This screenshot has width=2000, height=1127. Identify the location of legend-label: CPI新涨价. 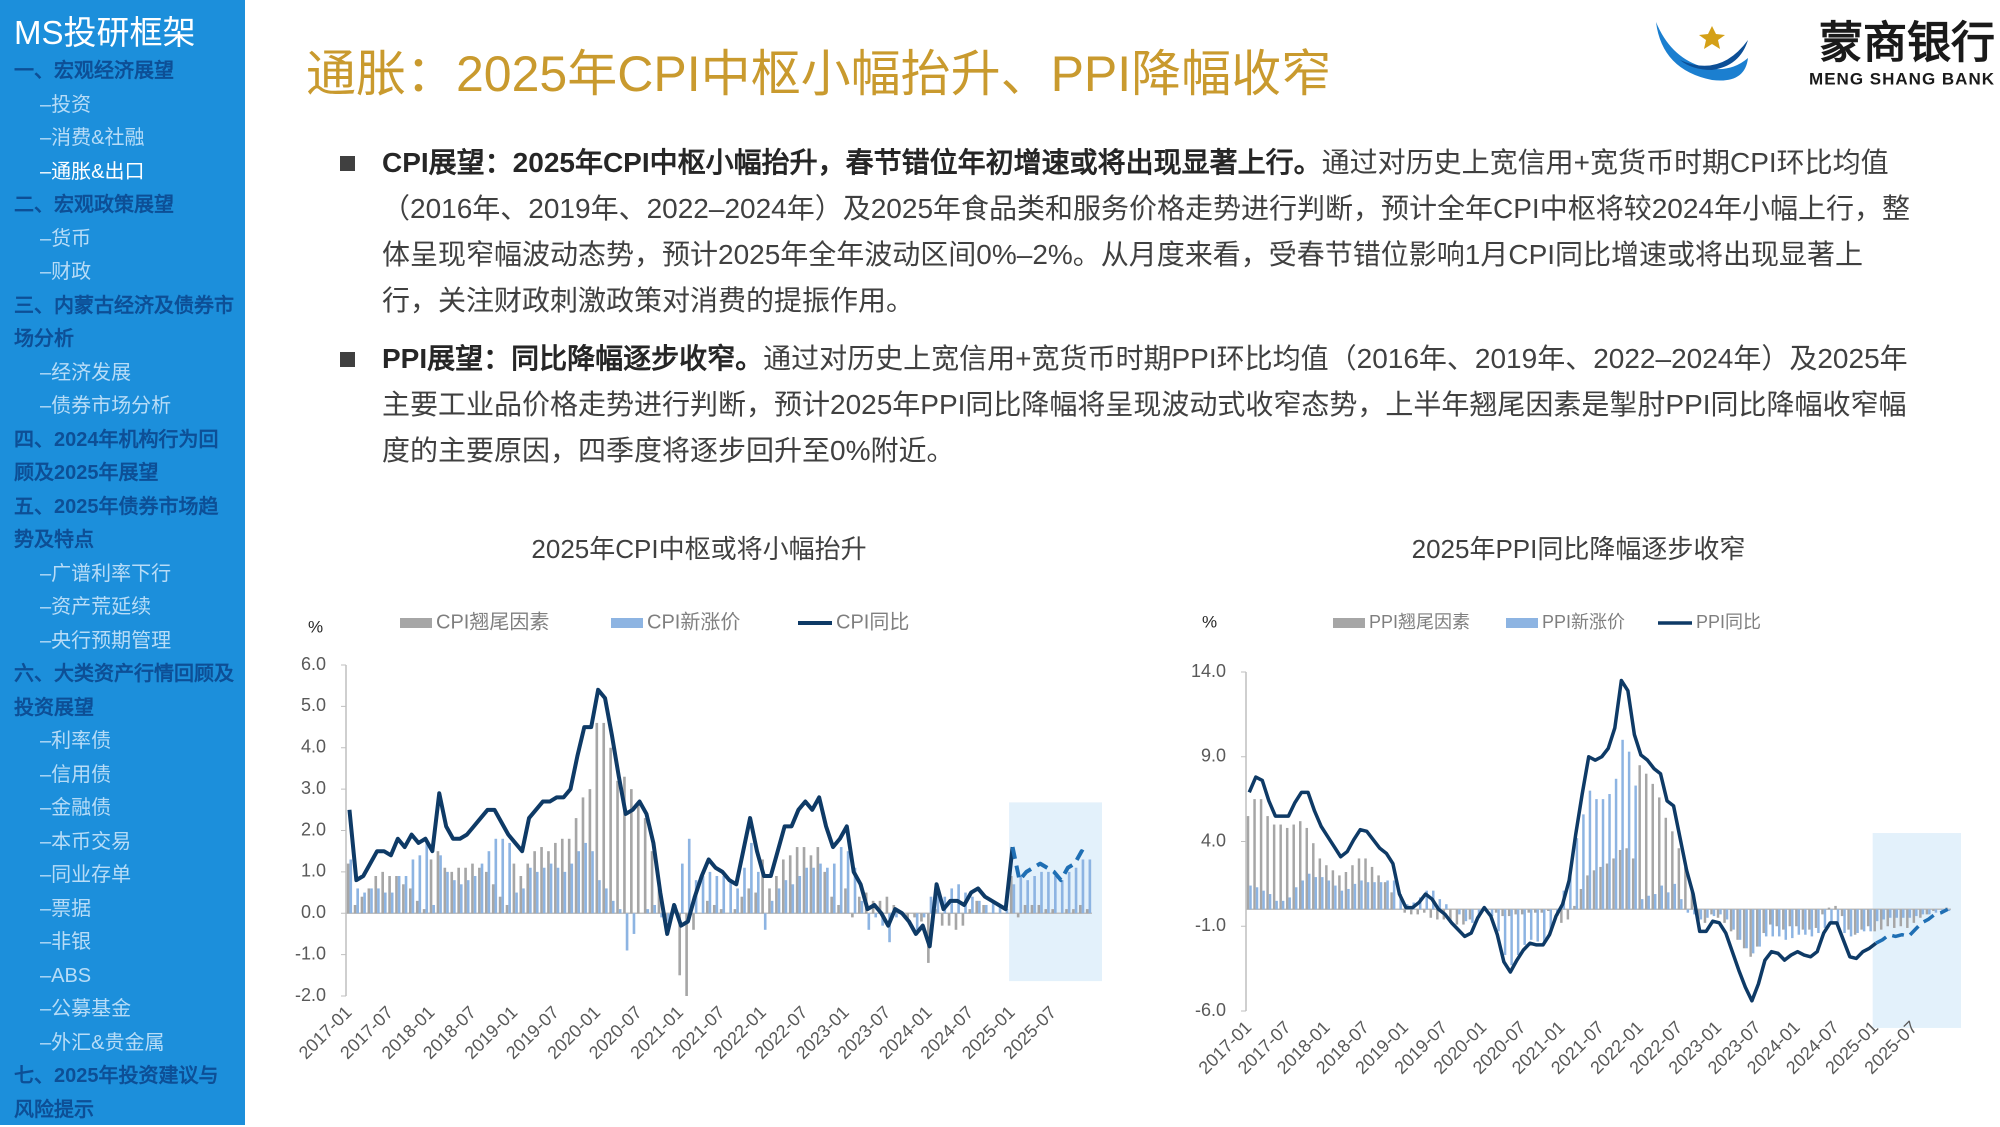
(693, 621).